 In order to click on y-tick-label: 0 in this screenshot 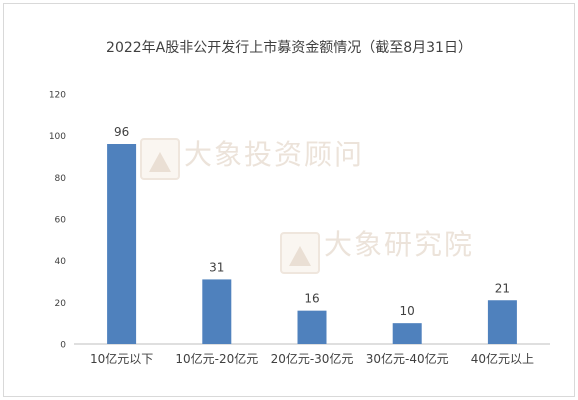, I will do `click(63, 346)`.